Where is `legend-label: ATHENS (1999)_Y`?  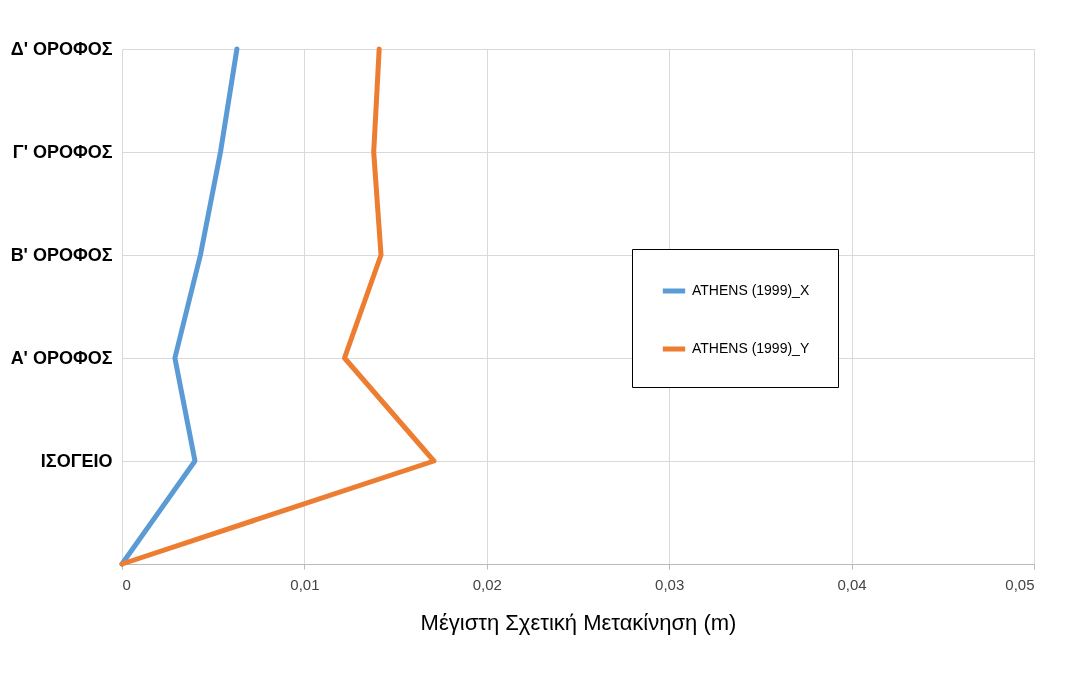 legend-label: ATHENS (1999)_Y is located at coordinates (751, 348).